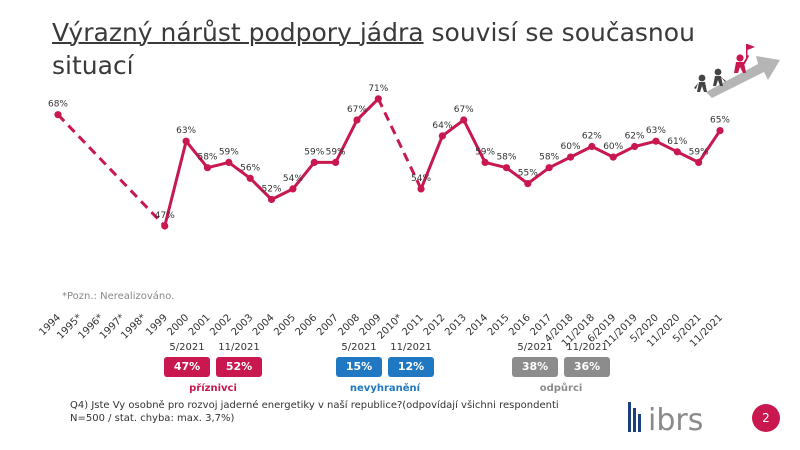 The height and width of the screenshot is (450, 800). I want to click on x-tick-label: 2012, so click(435, 325).